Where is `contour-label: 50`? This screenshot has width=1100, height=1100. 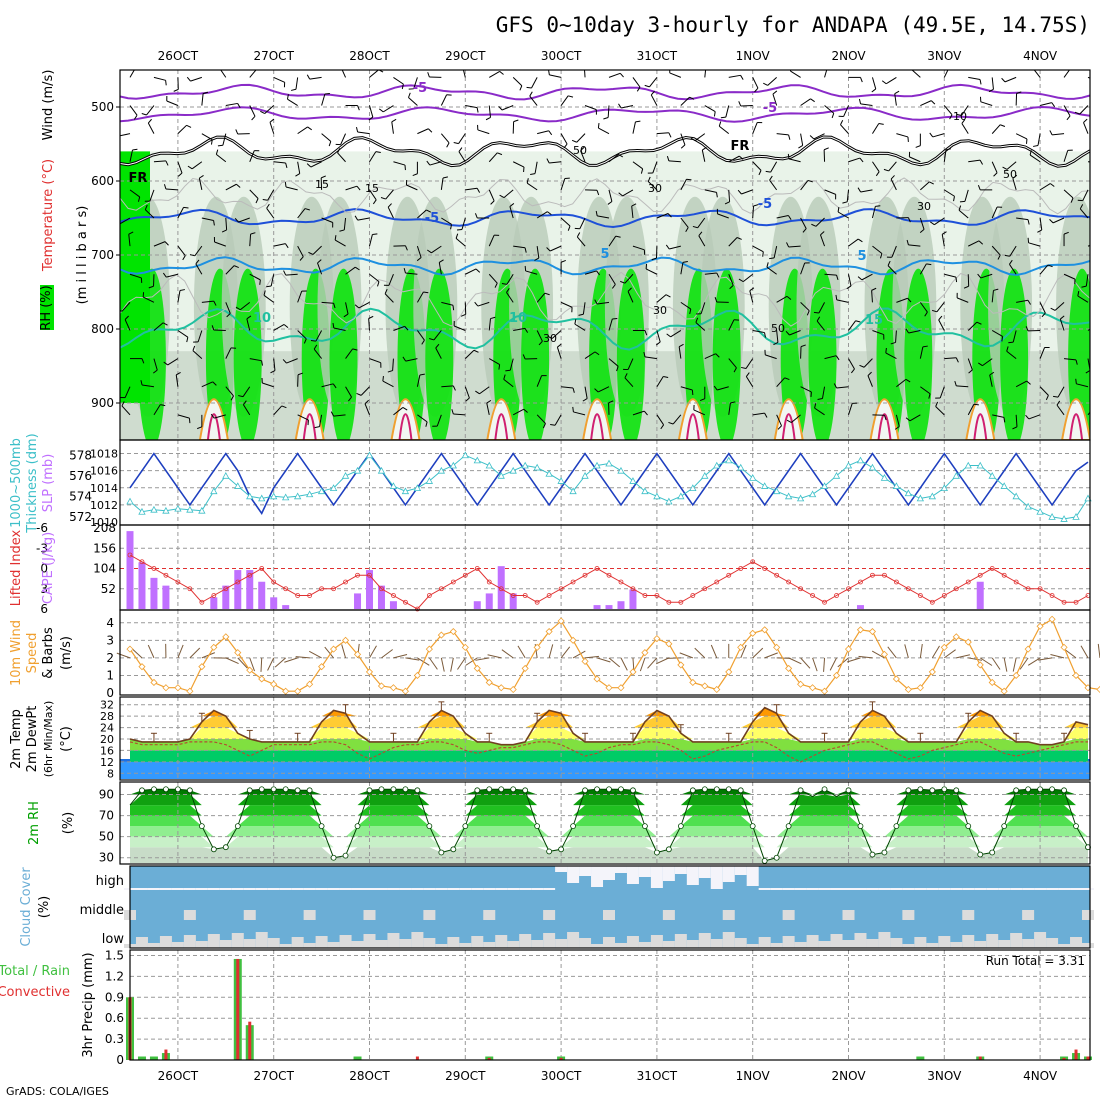
contour-label: 50 is located at coordinates (1010, 174).